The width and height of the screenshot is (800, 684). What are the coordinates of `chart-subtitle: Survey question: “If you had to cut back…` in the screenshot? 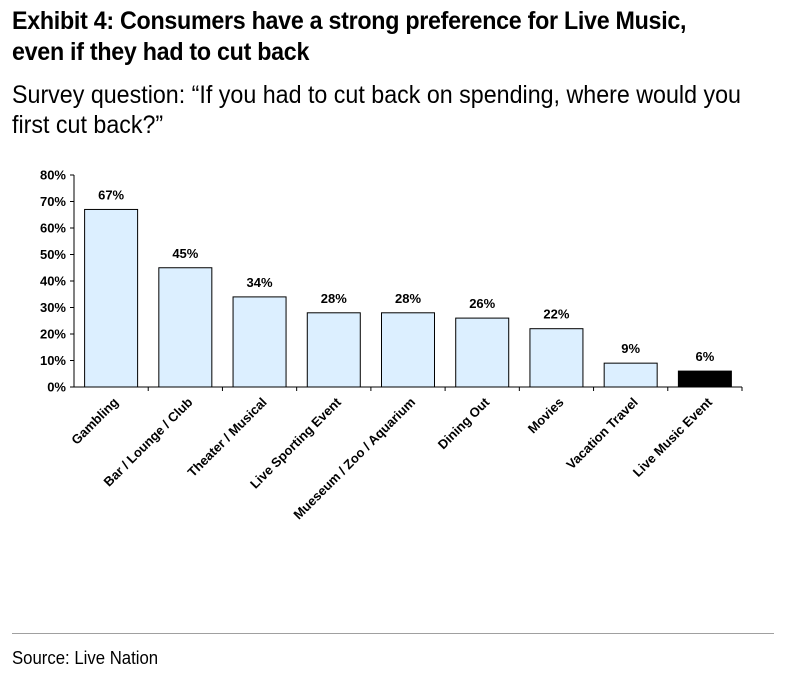 It's located at (376, 110).